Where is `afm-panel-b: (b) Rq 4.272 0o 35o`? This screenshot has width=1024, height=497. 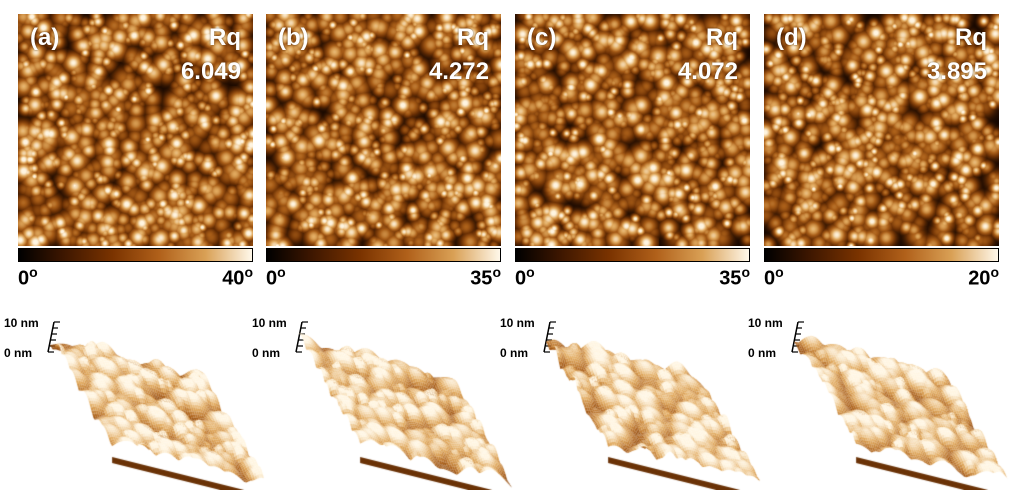
afm-panel-b: (b) Rq 4.272 0o 35o is located at coordinates (383, 152).